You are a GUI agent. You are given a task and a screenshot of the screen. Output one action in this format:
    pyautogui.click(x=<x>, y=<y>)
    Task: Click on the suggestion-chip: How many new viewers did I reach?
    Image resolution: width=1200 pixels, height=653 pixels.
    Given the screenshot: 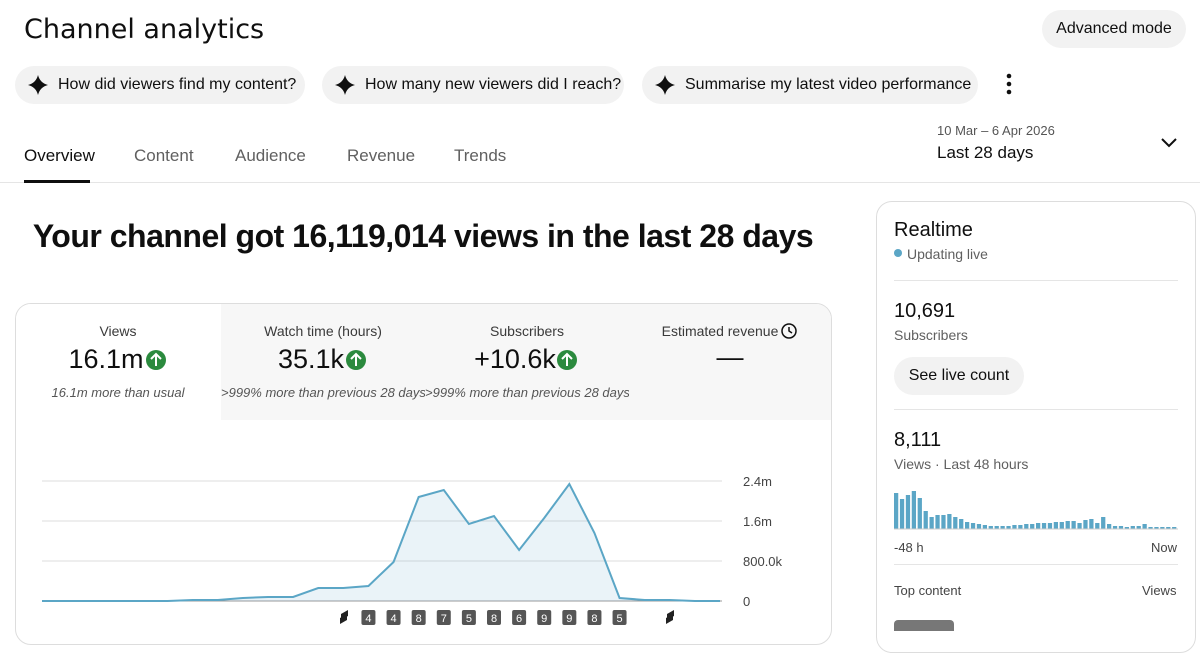 What is the action you would take?
    pyautogui.click(x=473, y=85)
    